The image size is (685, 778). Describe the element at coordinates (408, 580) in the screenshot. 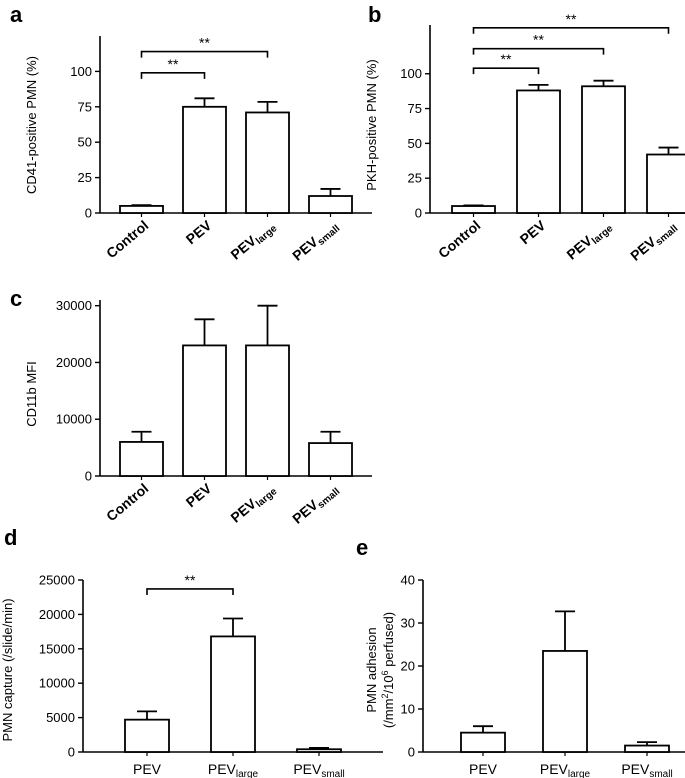

I see `y-tick-label: 40` at that location.